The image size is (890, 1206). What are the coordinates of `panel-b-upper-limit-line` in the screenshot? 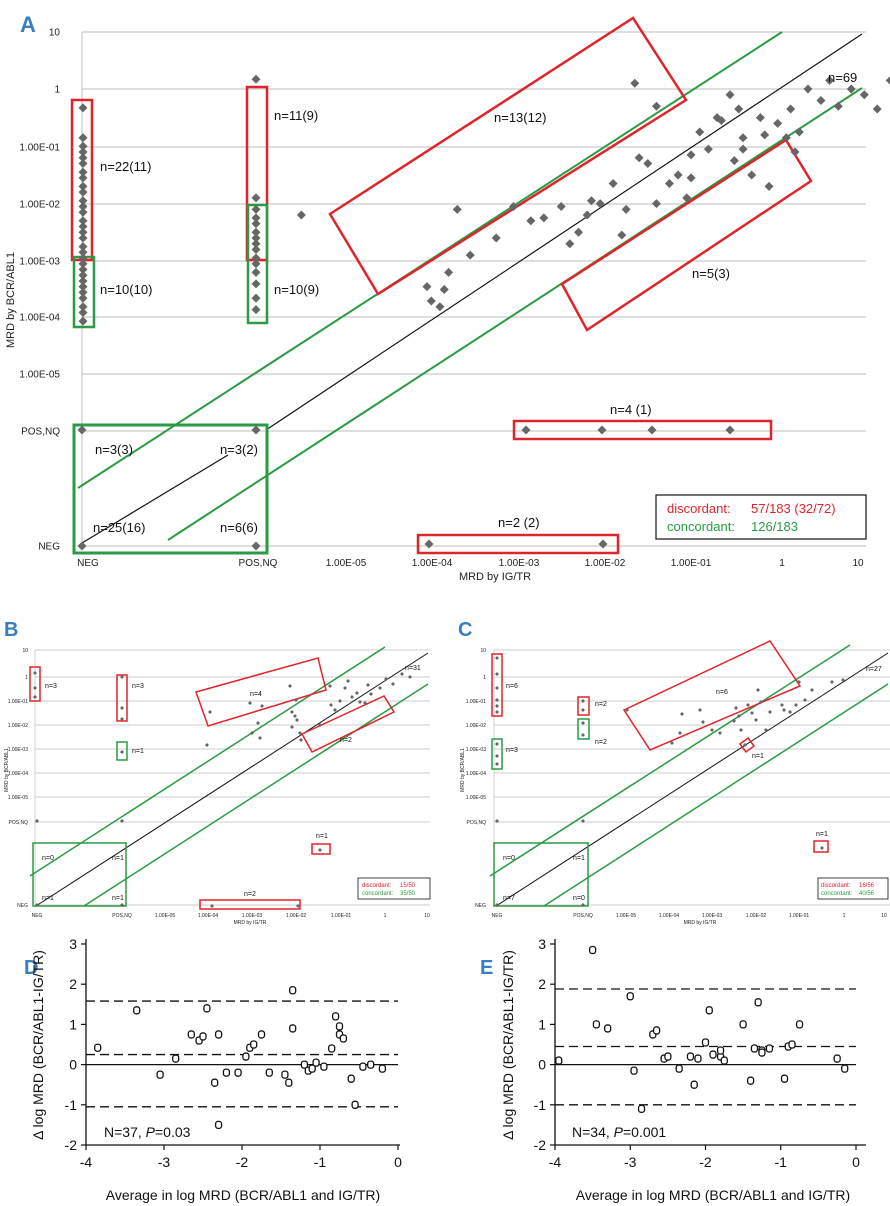 It's located at (207, 761).